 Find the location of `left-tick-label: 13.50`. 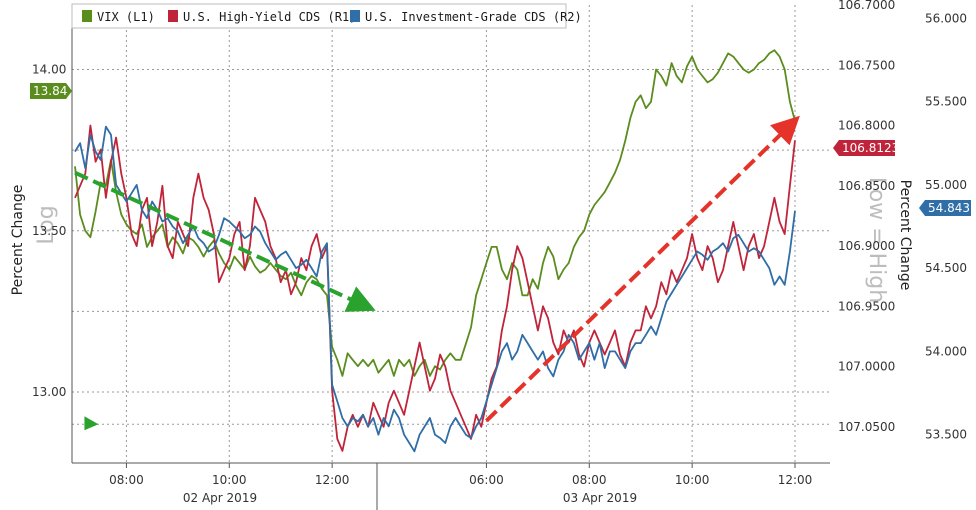

left-tick-label: 13.50 is located at coordinates (49, 231).